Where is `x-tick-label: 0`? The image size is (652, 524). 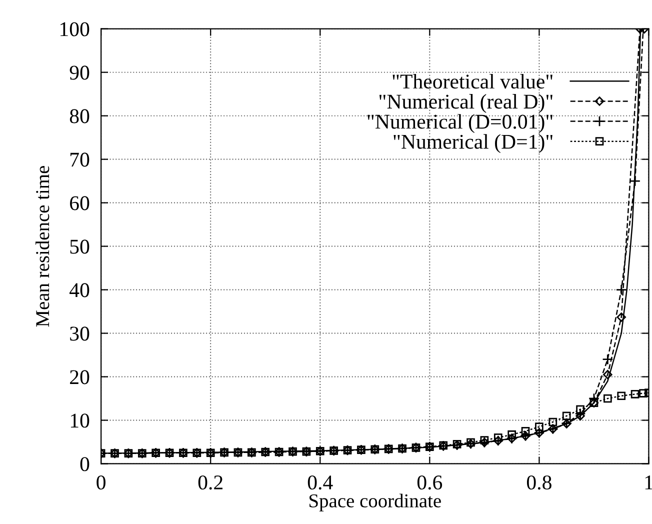
x-tick-label: 0 is located at coordinates (101, 482).